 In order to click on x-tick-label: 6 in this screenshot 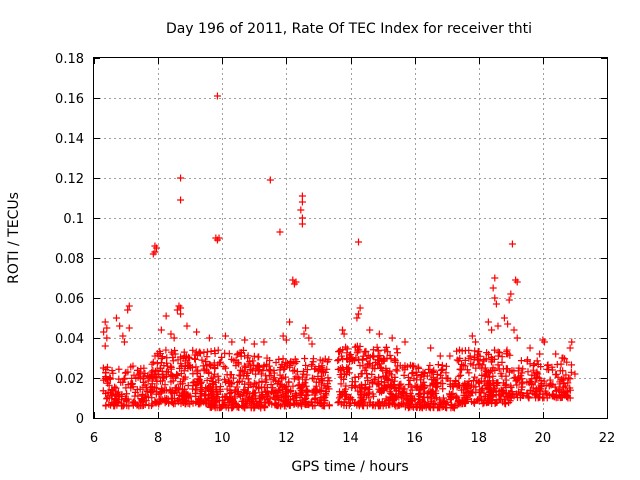, I will do `click(94, 438)`.